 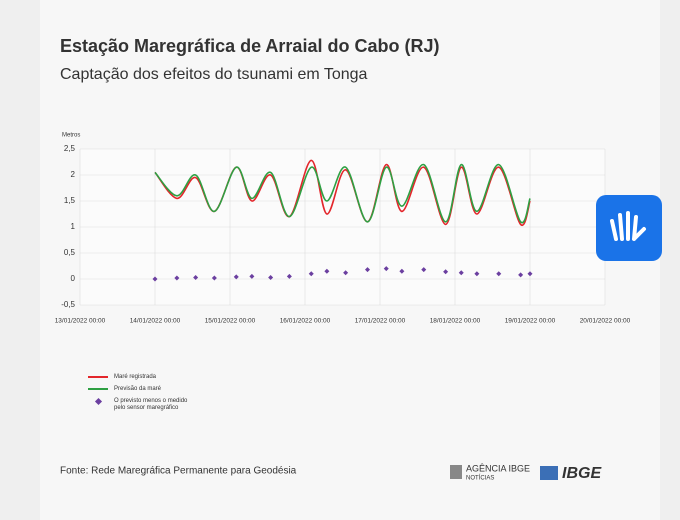 What do you see at coordinates (70, 200) in the screenshot?
I see `y-tick-label: 1,5` at bounding box center [70, 200].